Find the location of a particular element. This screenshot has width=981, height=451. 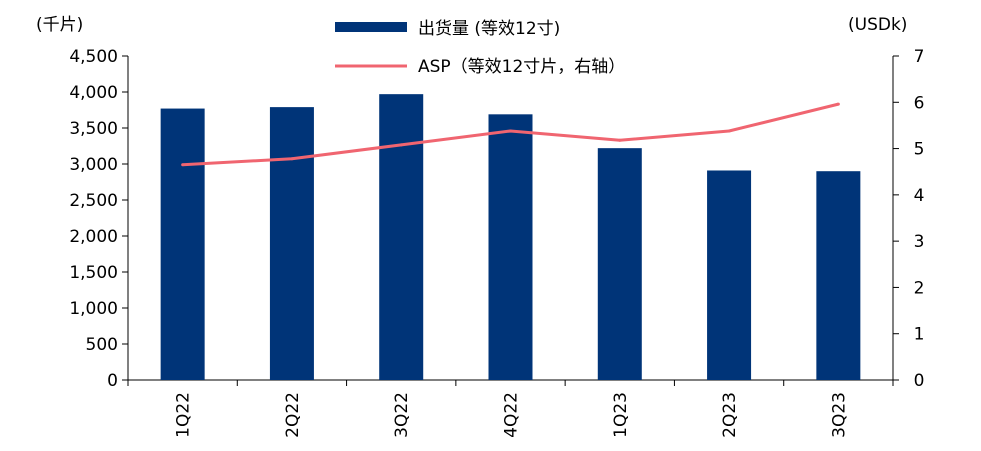

bar-2Q22 is located at coordinates (291, 244).